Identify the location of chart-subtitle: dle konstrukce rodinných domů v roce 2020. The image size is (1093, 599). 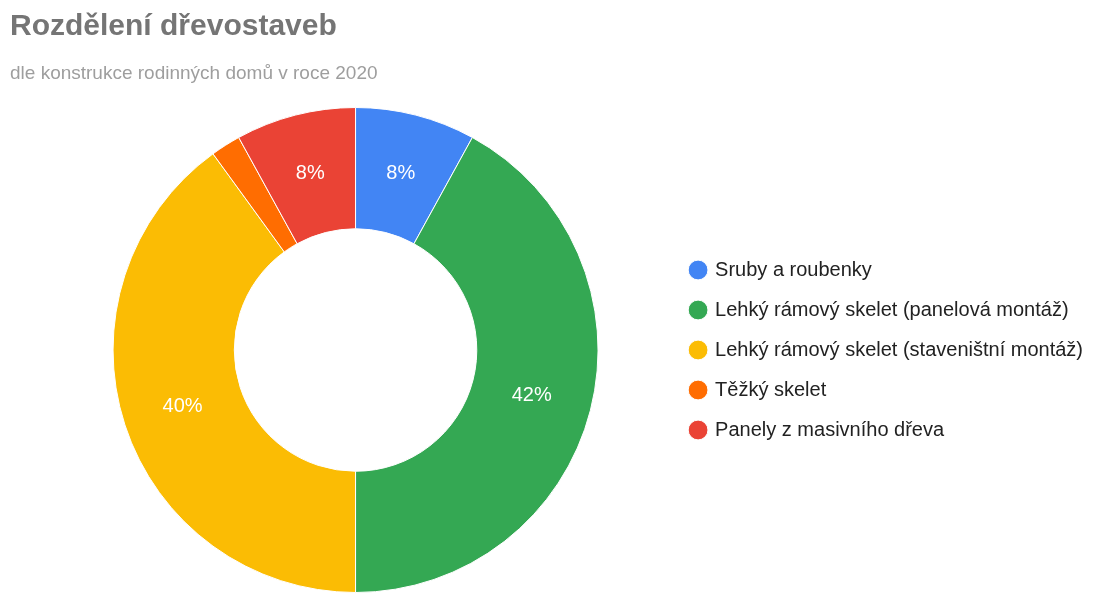
(194, 73).